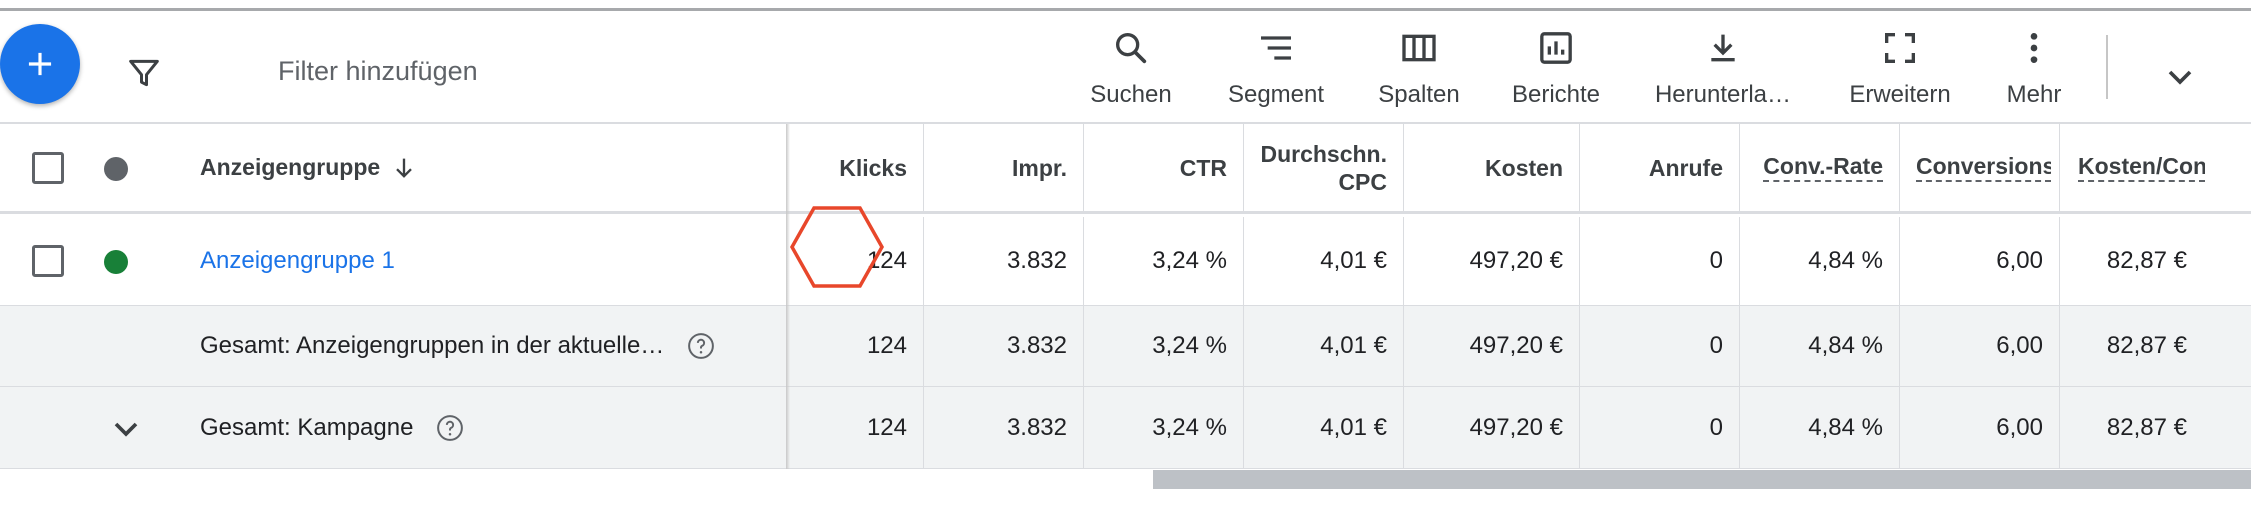  What do you see at coordinates (837, 247) in the screenshot?
I see `hexagon-marker` at bounding box center [837, 247].